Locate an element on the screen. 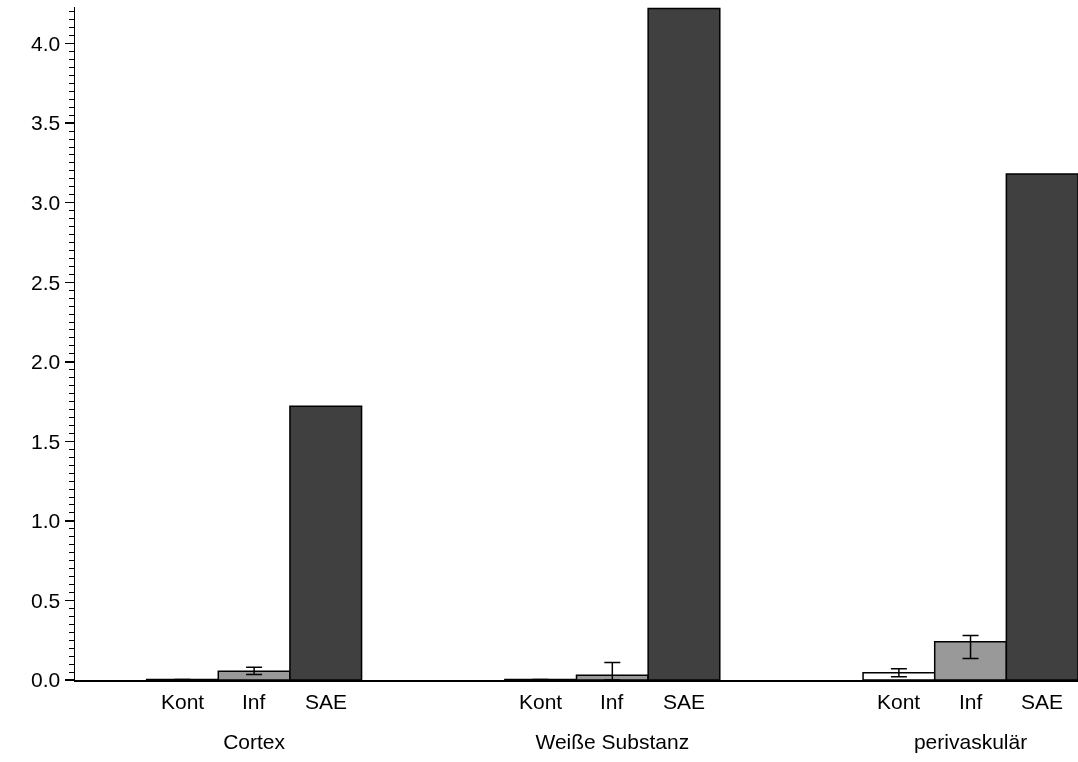  series-label: Inf is located at coordinates (254, 701).